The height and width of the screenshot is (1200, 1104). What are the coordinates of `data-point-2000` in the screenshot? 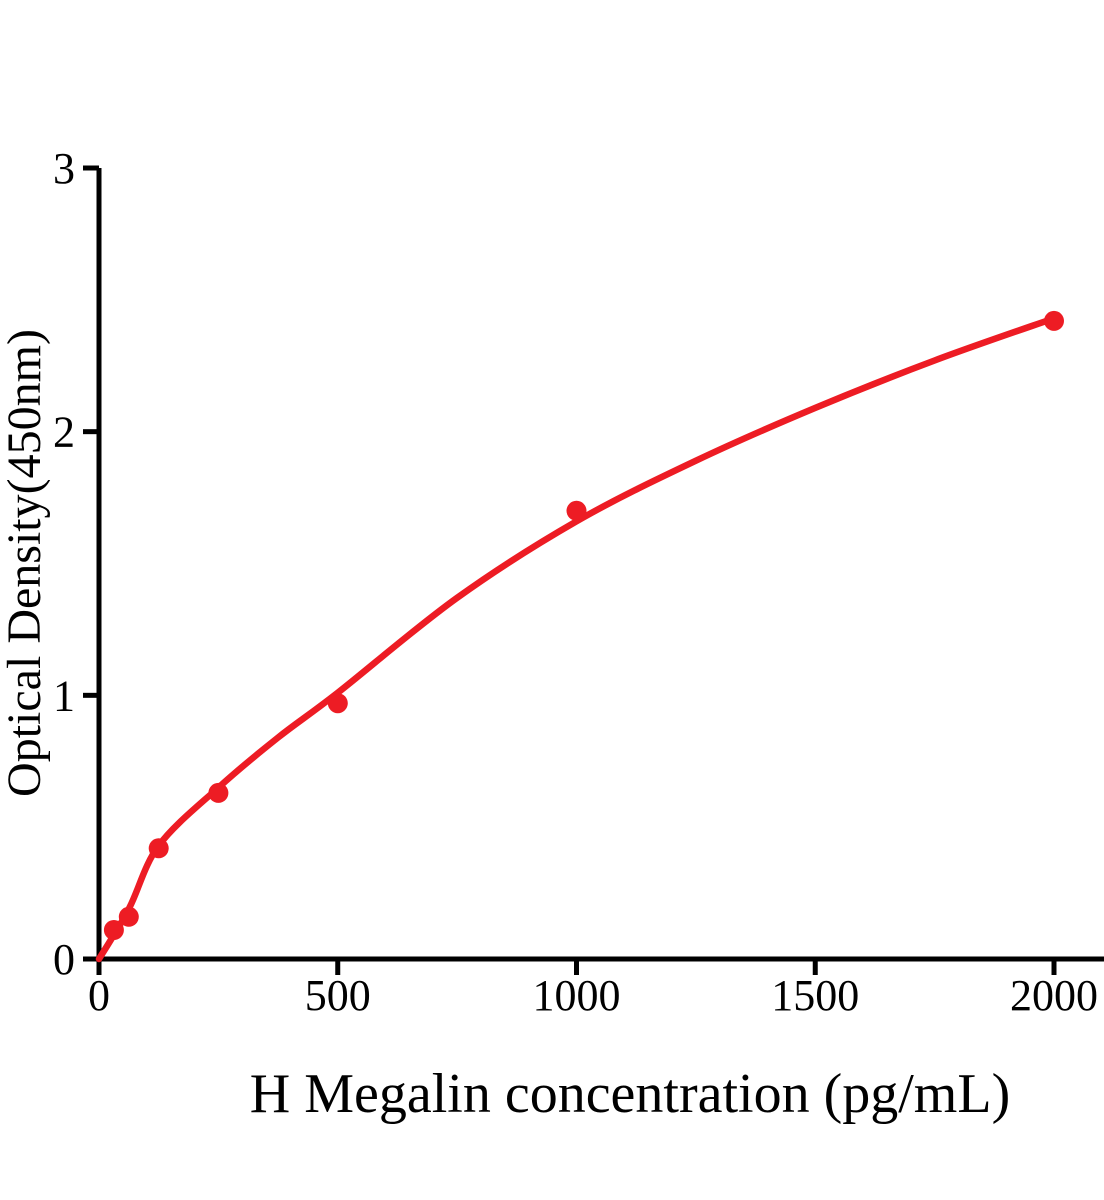 It's located at (1054, 320).